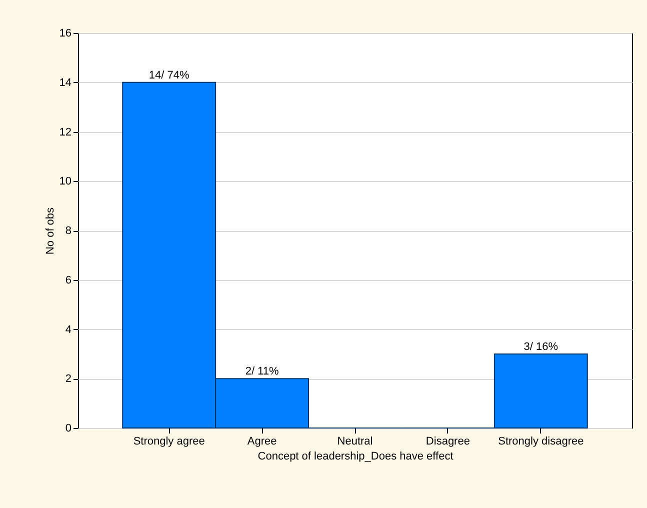 The width and height of the screenshot is (647, 508). I want to click on y-tick-label: 10, so click(65, 182).